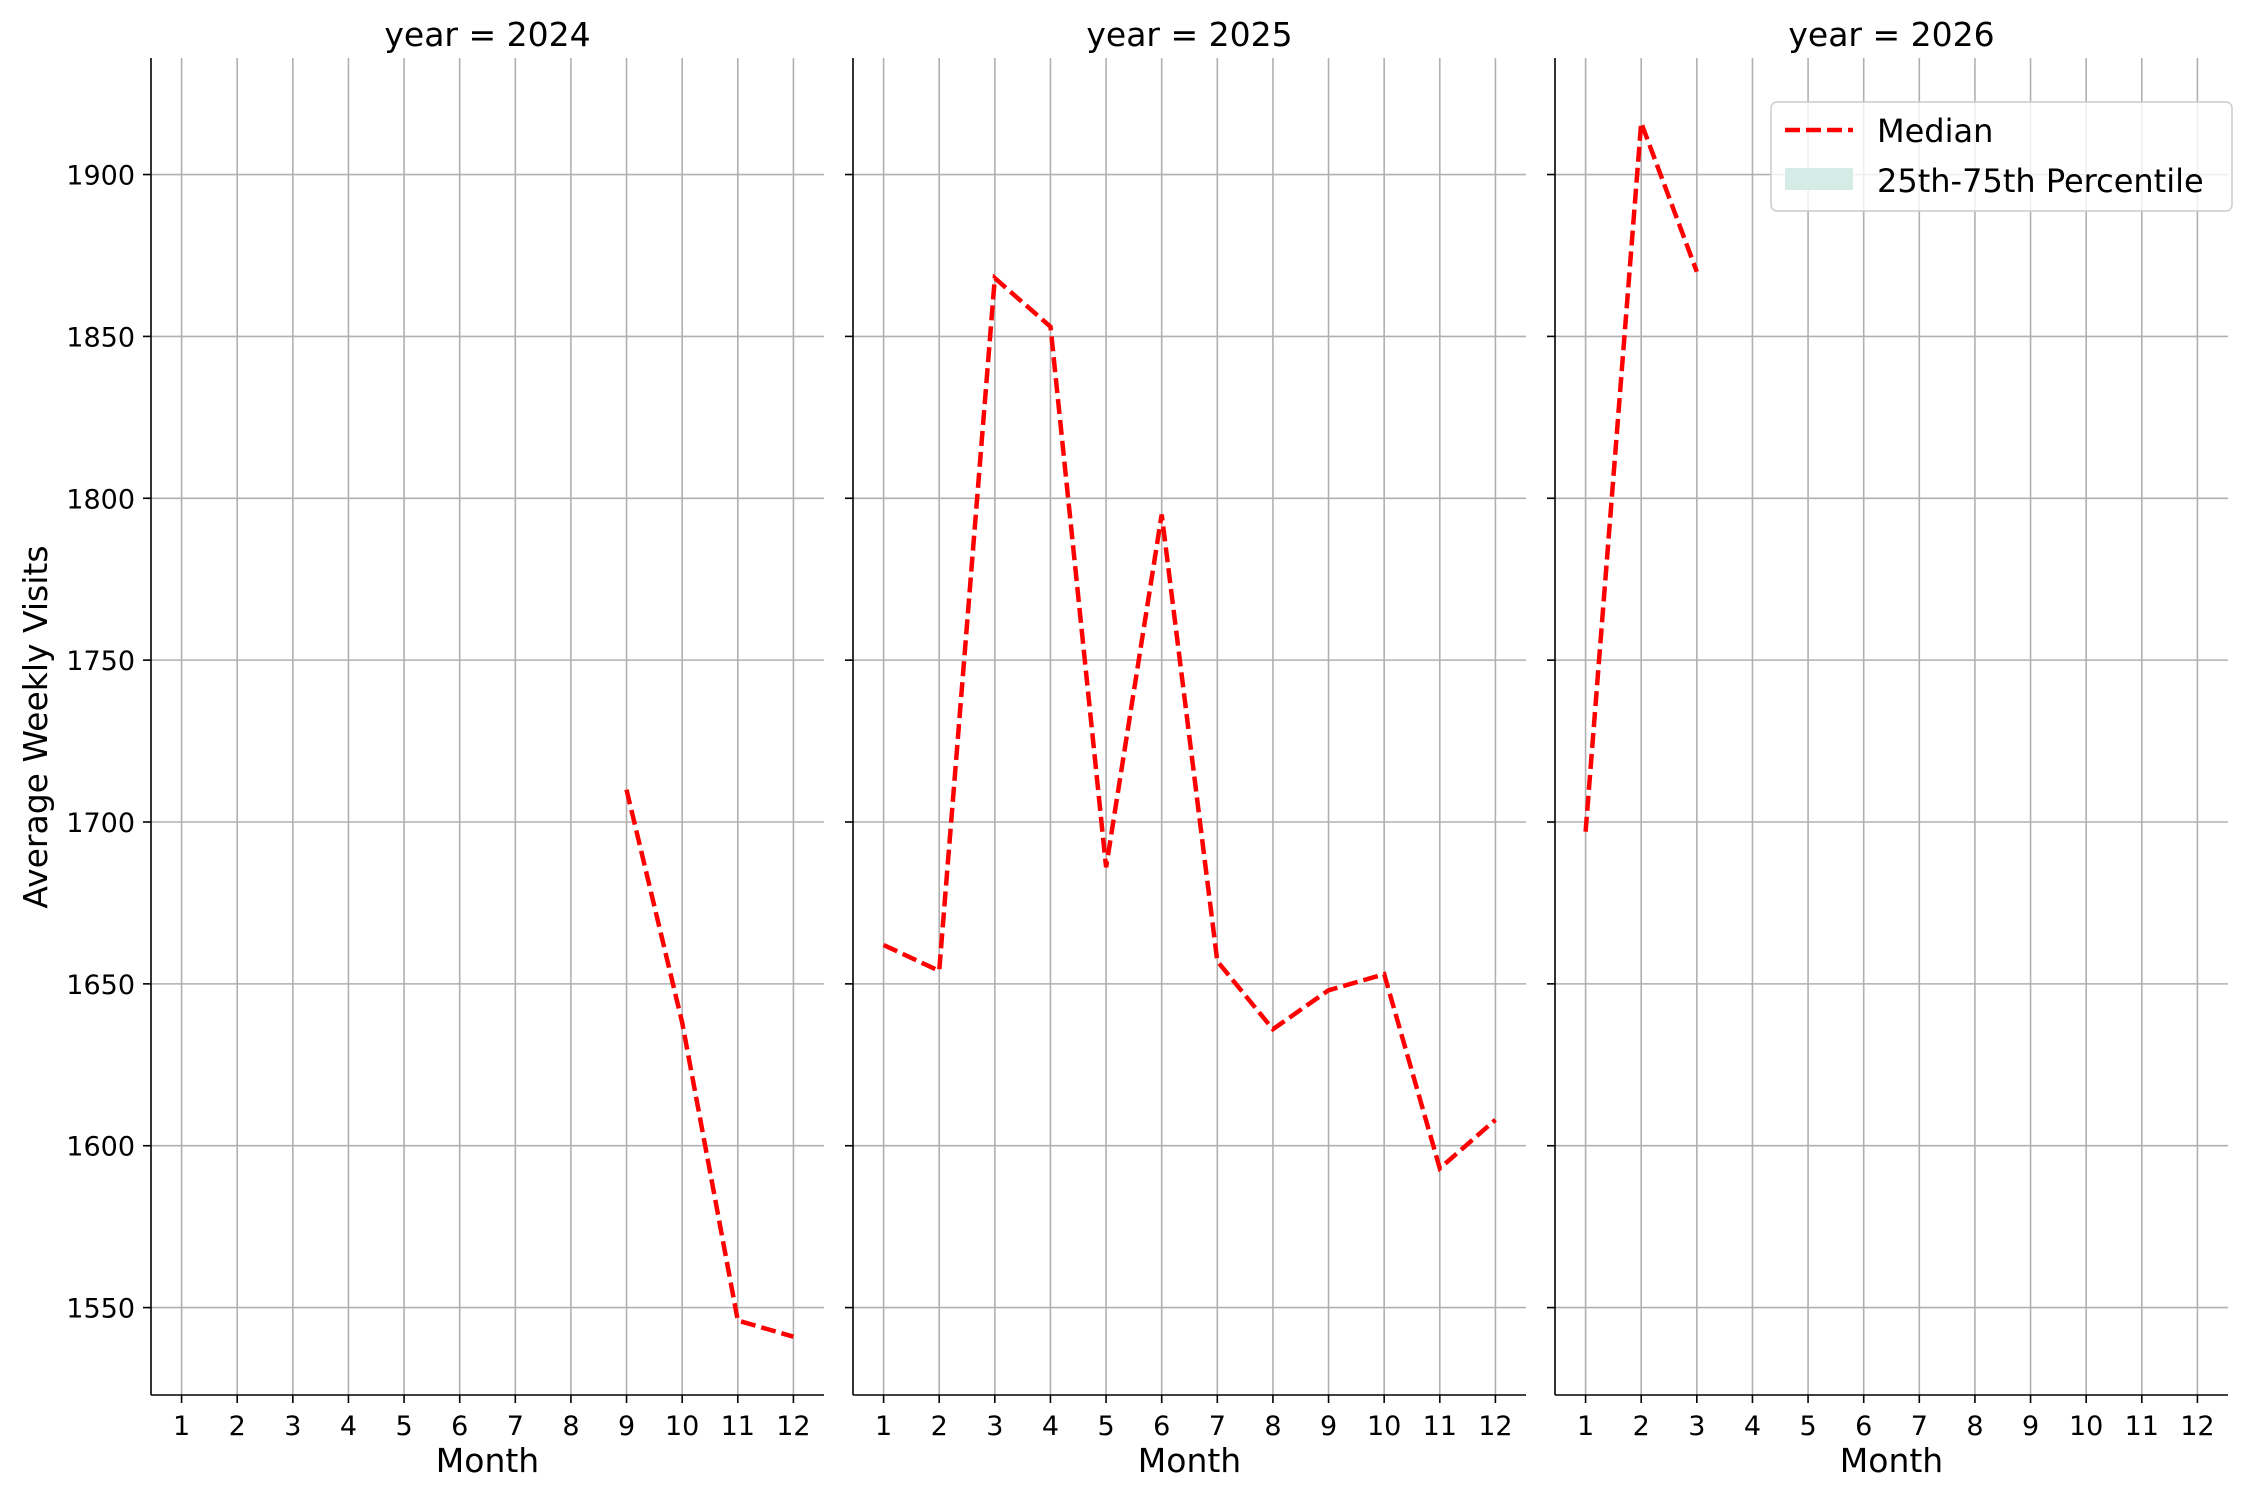 This screenshot has width=2250, height=1500. Describe the element at coordinates (100, 985) in the screenshot. I see `y-tick-label: 1650` at that location.